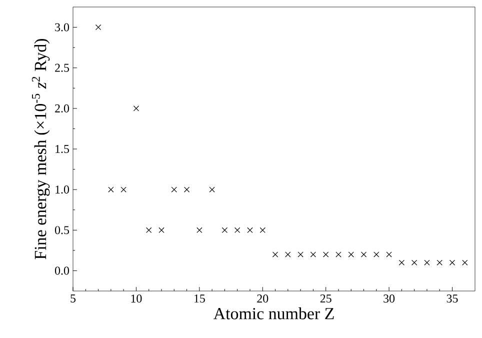 The width and height of the screenshot is (482, 338). I want to click on x-axis-title: Atomic number Z, so click(274, 313).